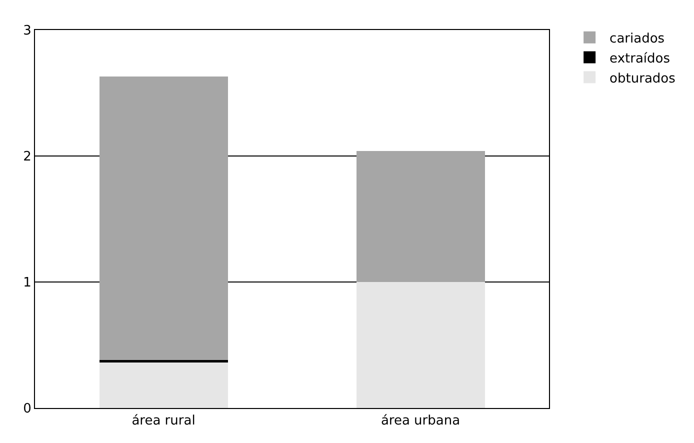 The height and width of the screenshot is (443, 694). Describe the element at coordinates (637, 38) in the screenshot. I see `legend-label: cariados` at that location.